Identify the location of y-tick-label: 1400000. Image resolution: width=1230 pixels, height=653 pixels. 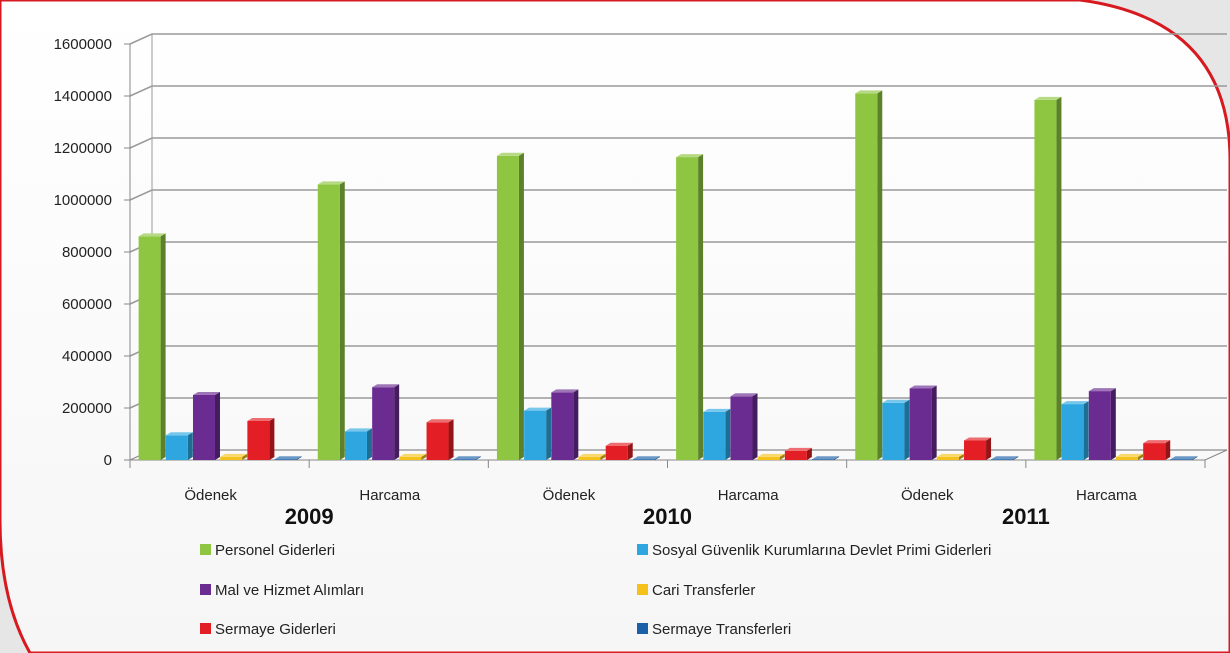
(83, 96).